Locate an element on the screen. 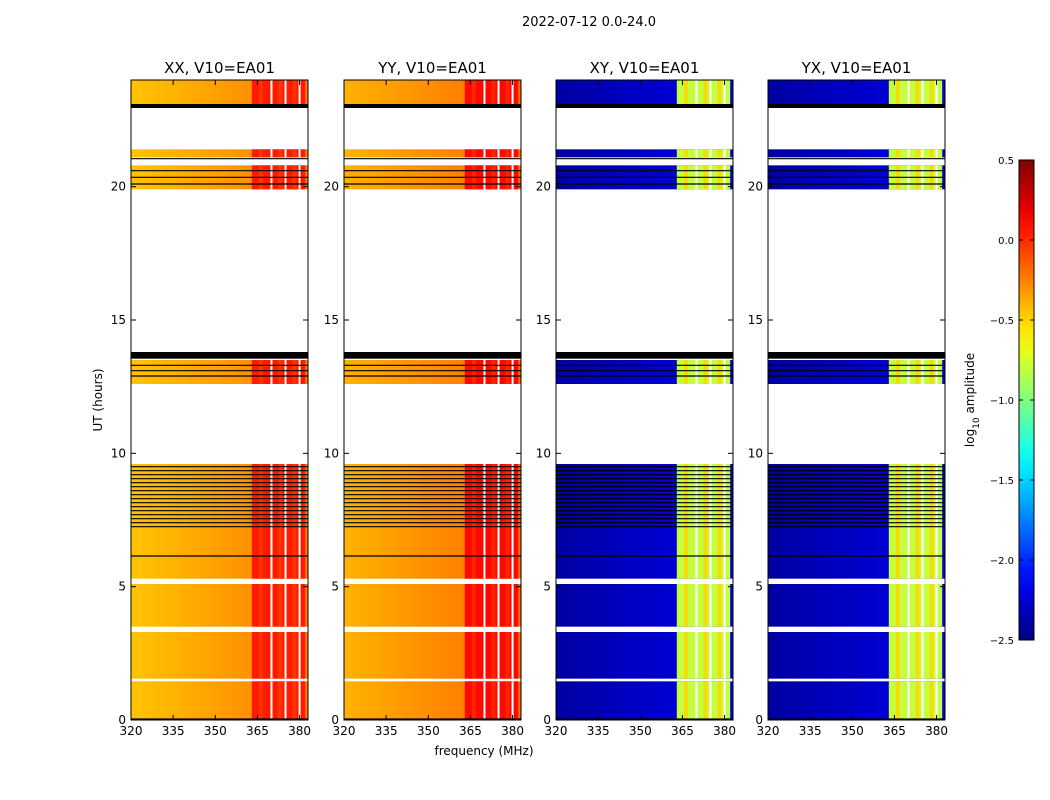  y-axis-label: UT (hours) is located at coordinates (98, 399).